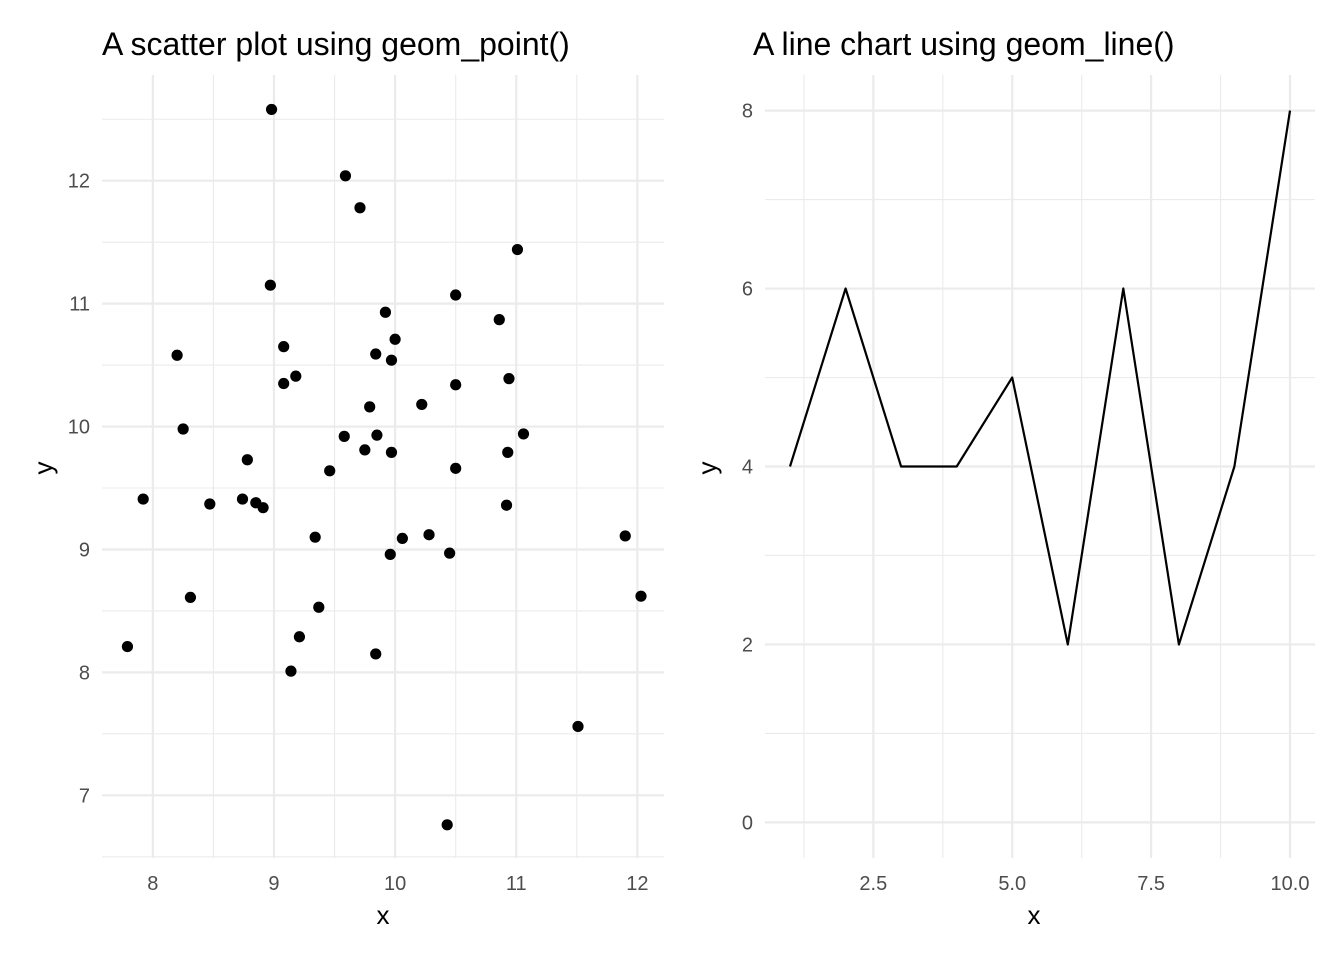 The height and width of the screenshot is (960, 1344). I want to click on line-x-axis-title: x, so click(1034, 915).